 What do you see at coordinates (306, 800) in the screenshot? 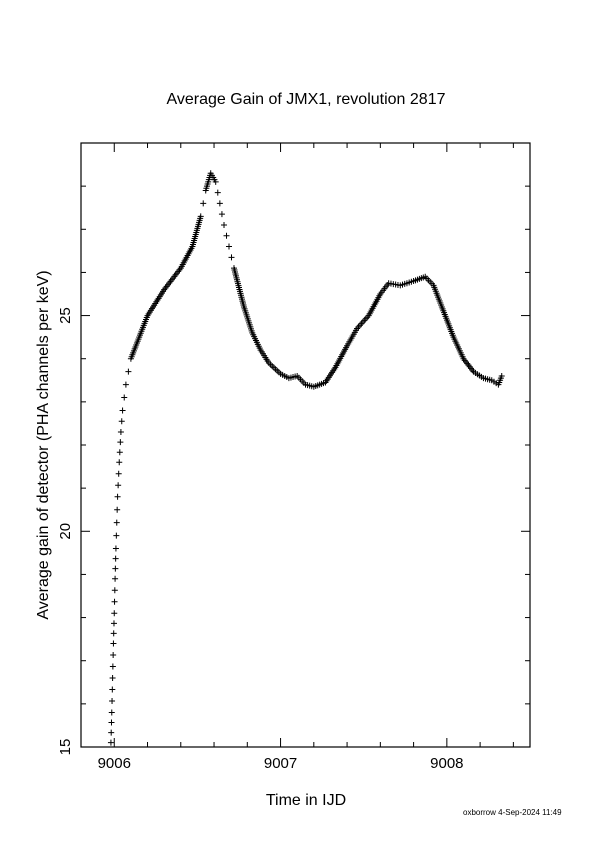
I see `x-axis-label: Time in IJD` at bounding box center [306, 800].